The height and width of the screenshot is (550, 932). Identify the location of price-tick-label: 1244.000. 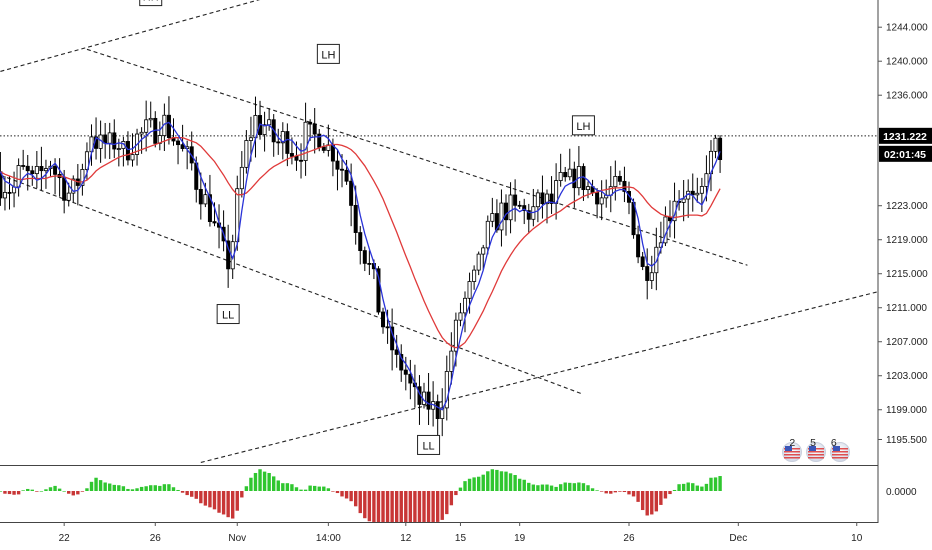
(907, 28).